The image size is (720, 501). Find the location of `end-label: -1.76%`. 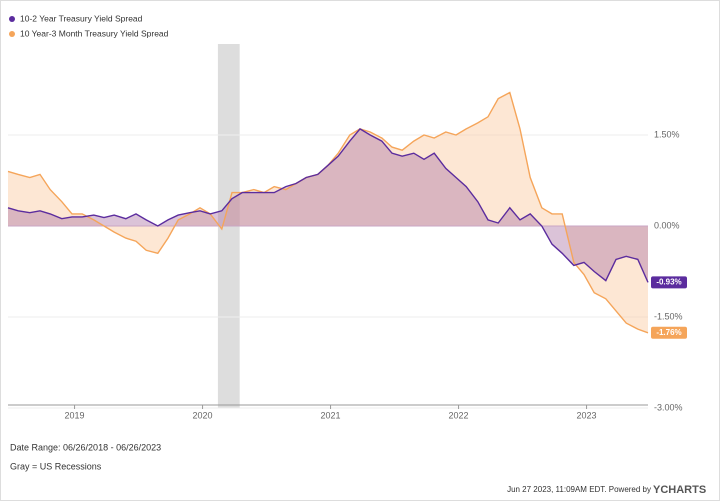

end-label: -1.76% is located at coordinates (668, 332).